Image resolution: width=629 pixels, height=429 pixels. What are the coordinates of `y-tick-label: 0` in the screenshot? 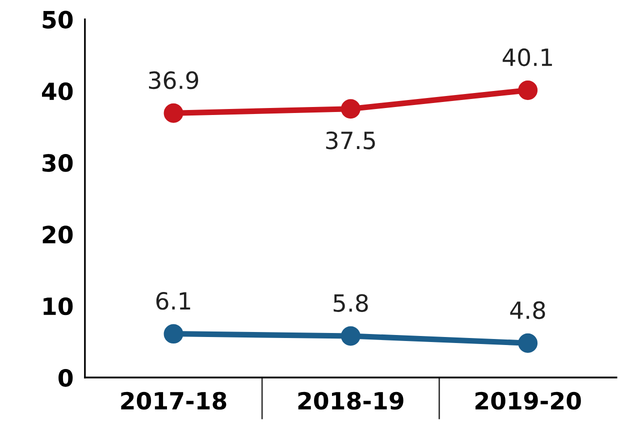 It's located at (65, 377).